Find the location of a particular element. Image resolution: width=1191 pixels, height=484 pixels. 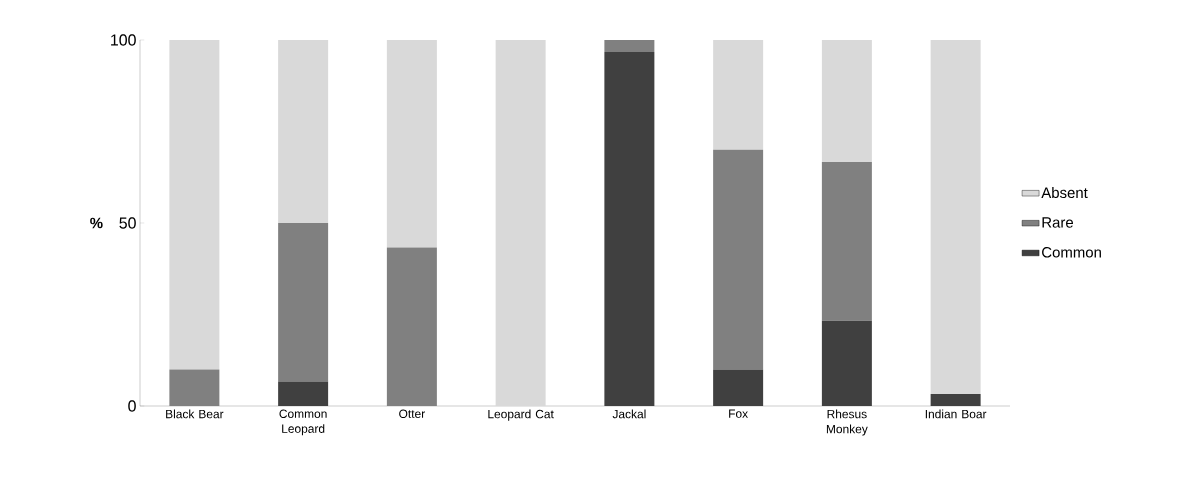

legend-label: Rare is located at coordinates (1057, 222).